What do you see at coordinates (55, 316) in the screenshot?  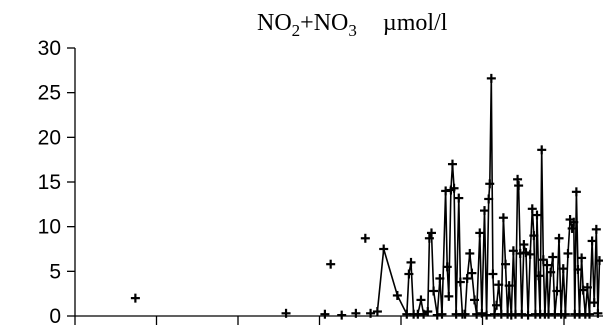 I see `y-tick-label: 0` at bounding box center [55, 316].